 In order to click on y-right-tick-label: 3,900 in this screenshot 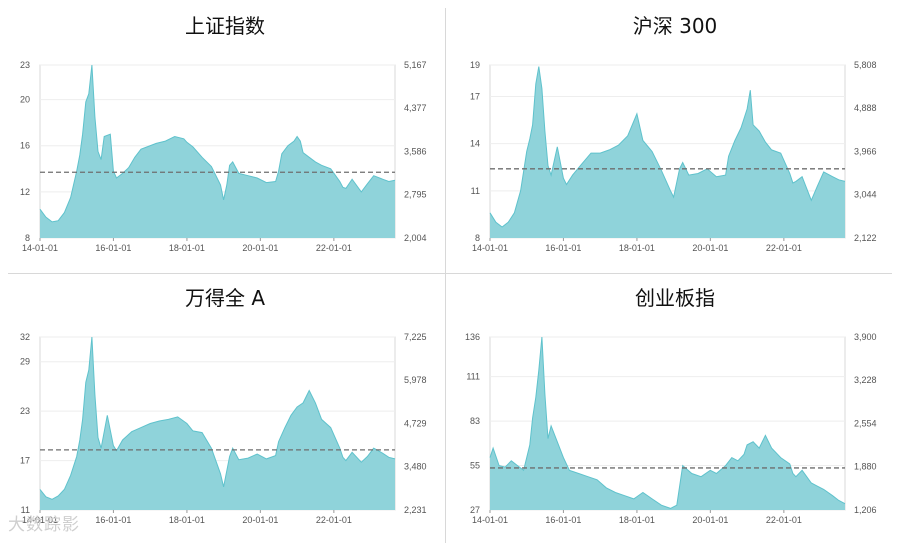, I will do `click(865, 337)`.